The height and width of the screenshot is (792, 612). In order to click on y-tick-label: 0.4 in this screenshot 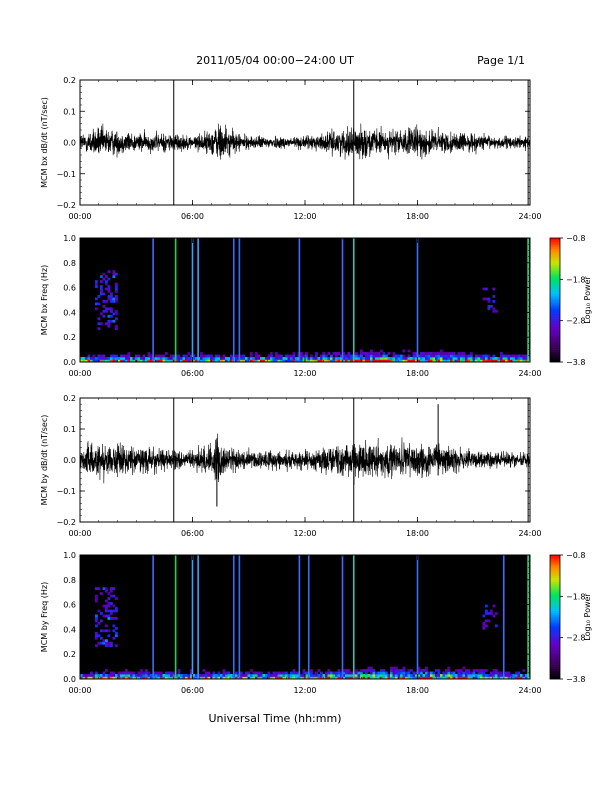, I will do `click(69, 312)`.